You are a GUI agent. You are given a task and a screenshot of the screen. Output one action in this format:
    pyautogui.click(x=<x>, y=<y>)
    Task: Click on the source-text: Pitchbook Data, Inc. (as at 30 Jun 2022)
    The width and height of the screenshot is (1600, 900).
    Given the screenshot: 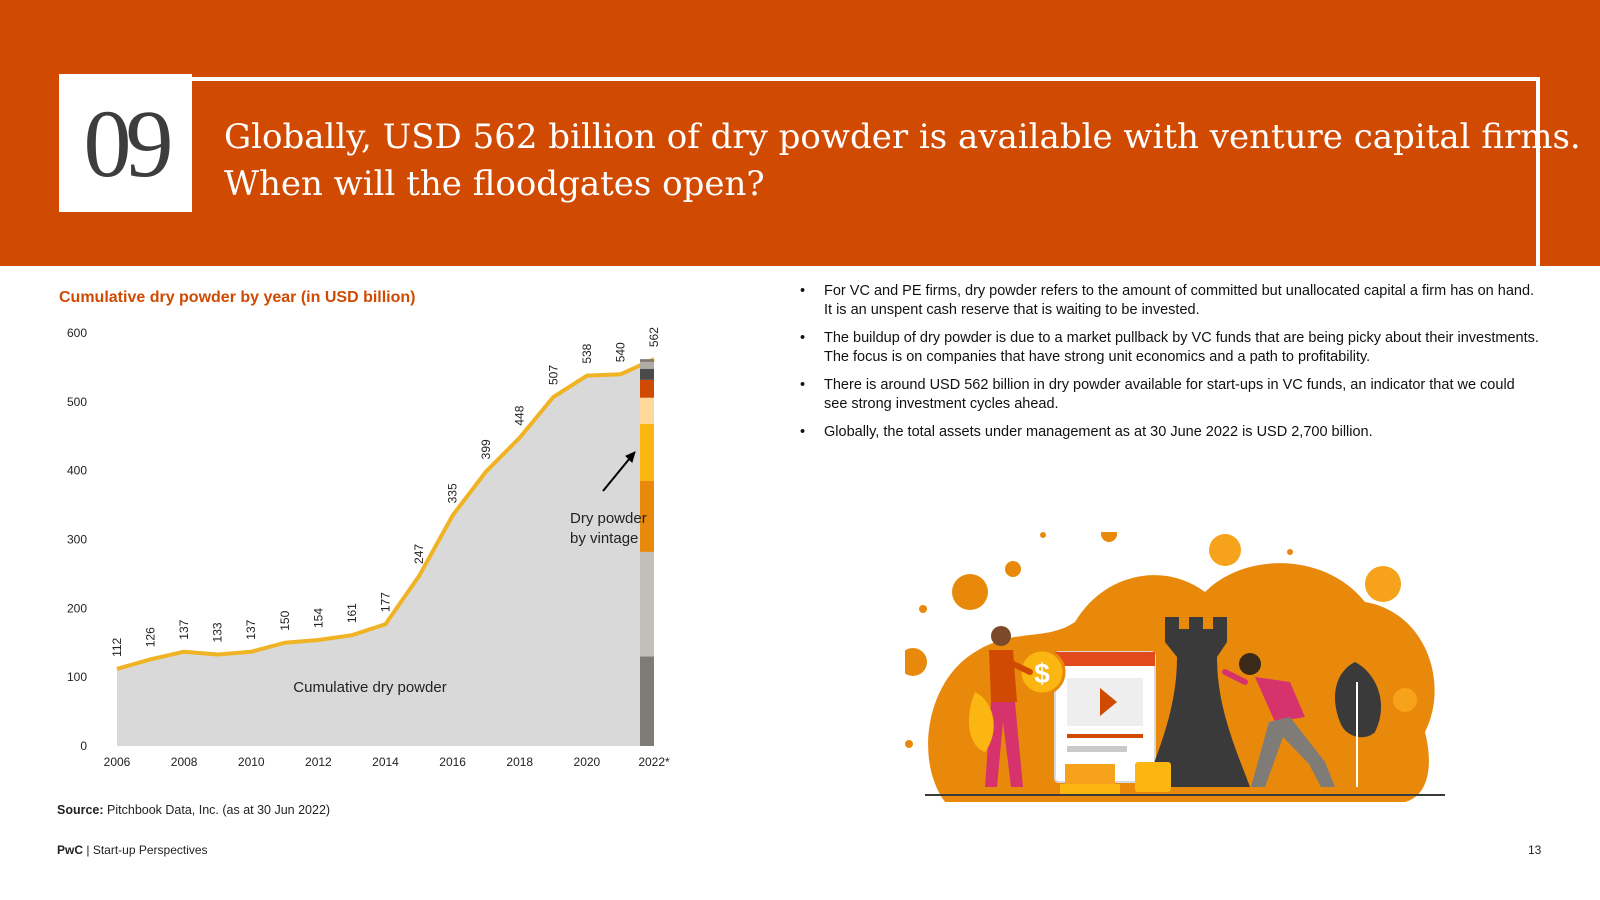 What is the action you would take?
    pyautogui.click(x=219, y=810)
    